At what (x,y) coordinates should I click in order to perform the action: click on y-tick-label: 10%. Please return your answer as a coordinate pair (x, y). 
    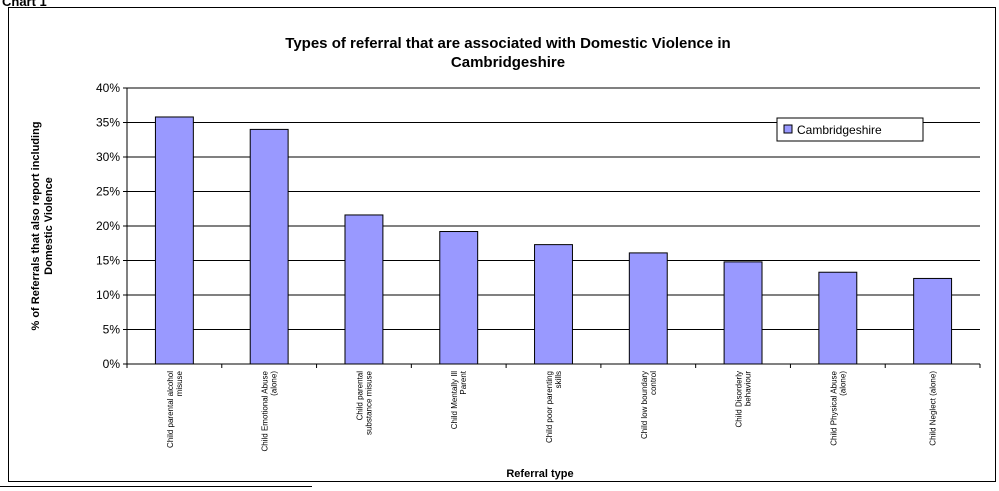
    Looking at the image, I should click on (108, 295).